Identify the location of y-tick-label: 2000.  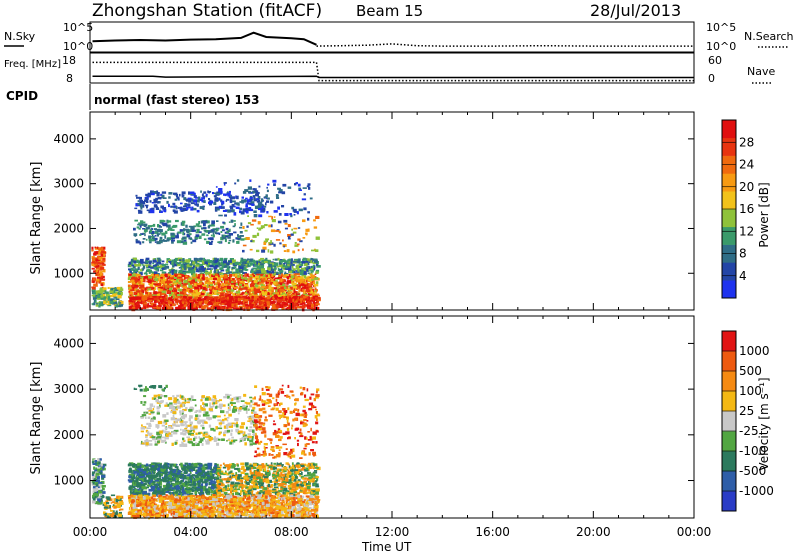
(68, 228).